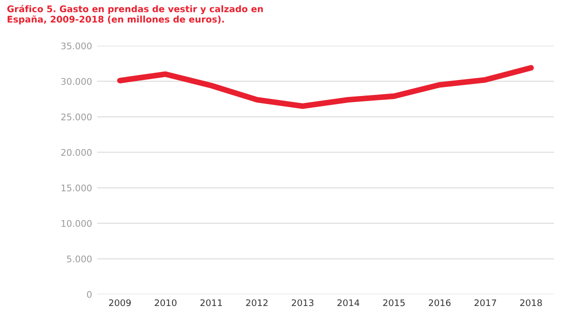 This screenshot has width=571, height=327. I want to click on y-tick-label: 5.000, so click(79, 259).